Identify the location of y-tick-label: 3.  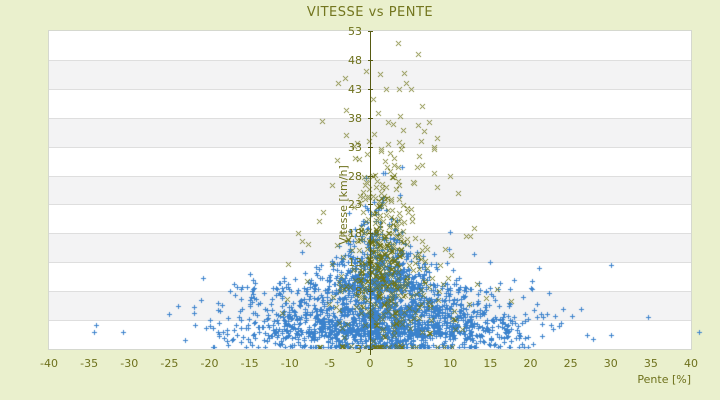
(358, 349).